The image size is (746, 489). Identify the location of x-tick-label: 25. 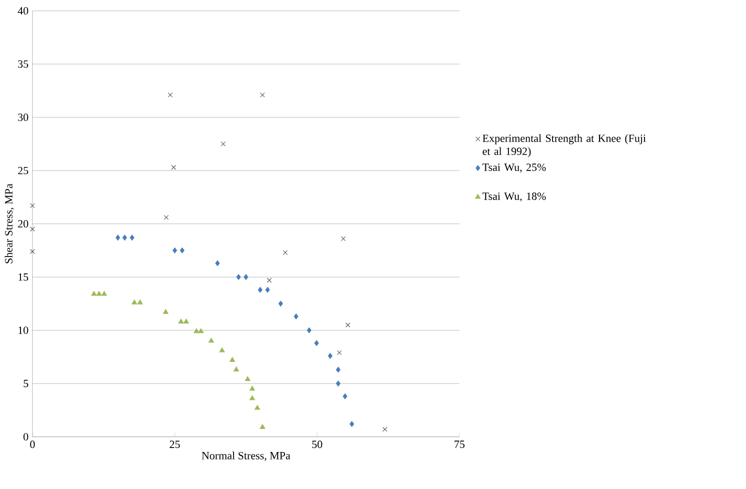
(175, 444).